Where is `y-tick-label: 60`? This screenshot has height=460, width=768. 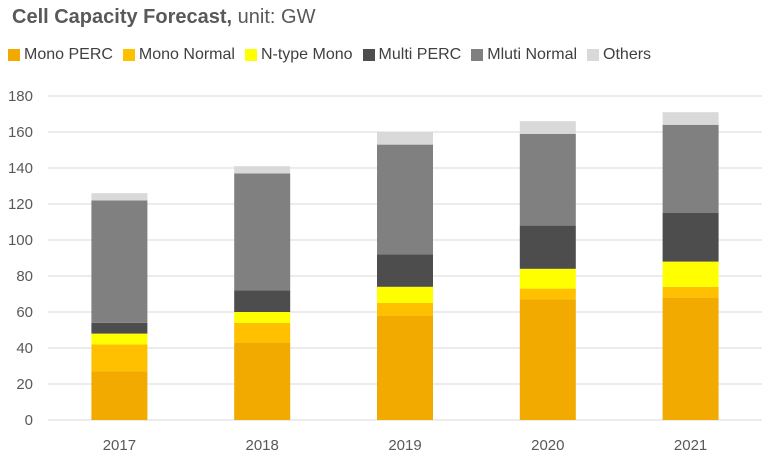
y-tick-label: 60 is located at coordinates (24, 312).